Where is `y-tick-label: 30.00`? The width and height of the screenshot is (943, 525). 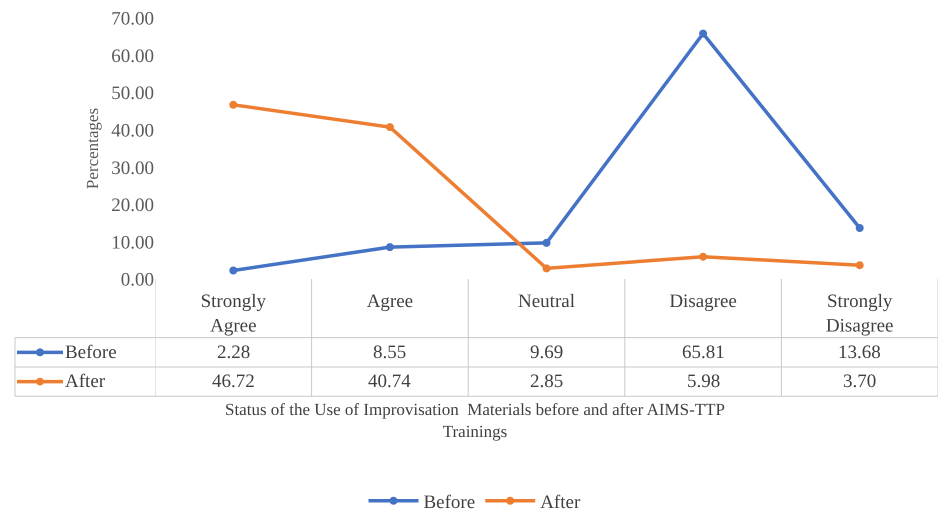
y-tick-label: 30.00 is located at coordinates (132, 168).